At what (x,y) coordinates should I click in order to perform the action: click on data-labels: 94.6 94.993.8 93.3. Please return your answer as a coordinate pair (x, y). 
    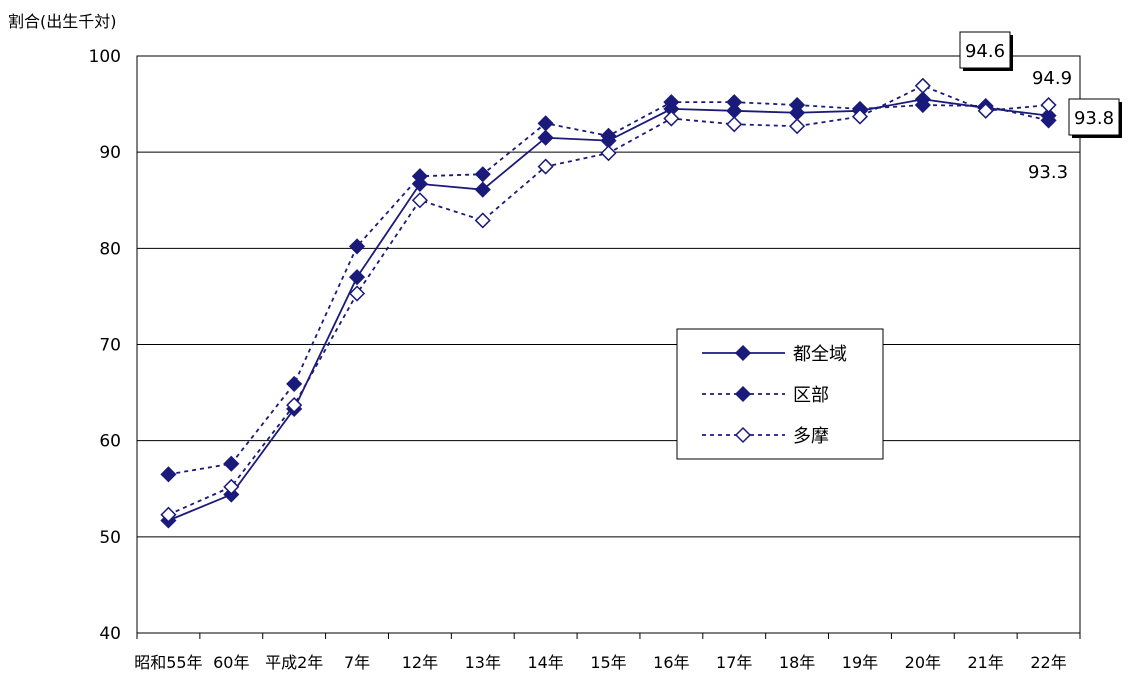
    Looking at the image, I should click on (1040, 107).